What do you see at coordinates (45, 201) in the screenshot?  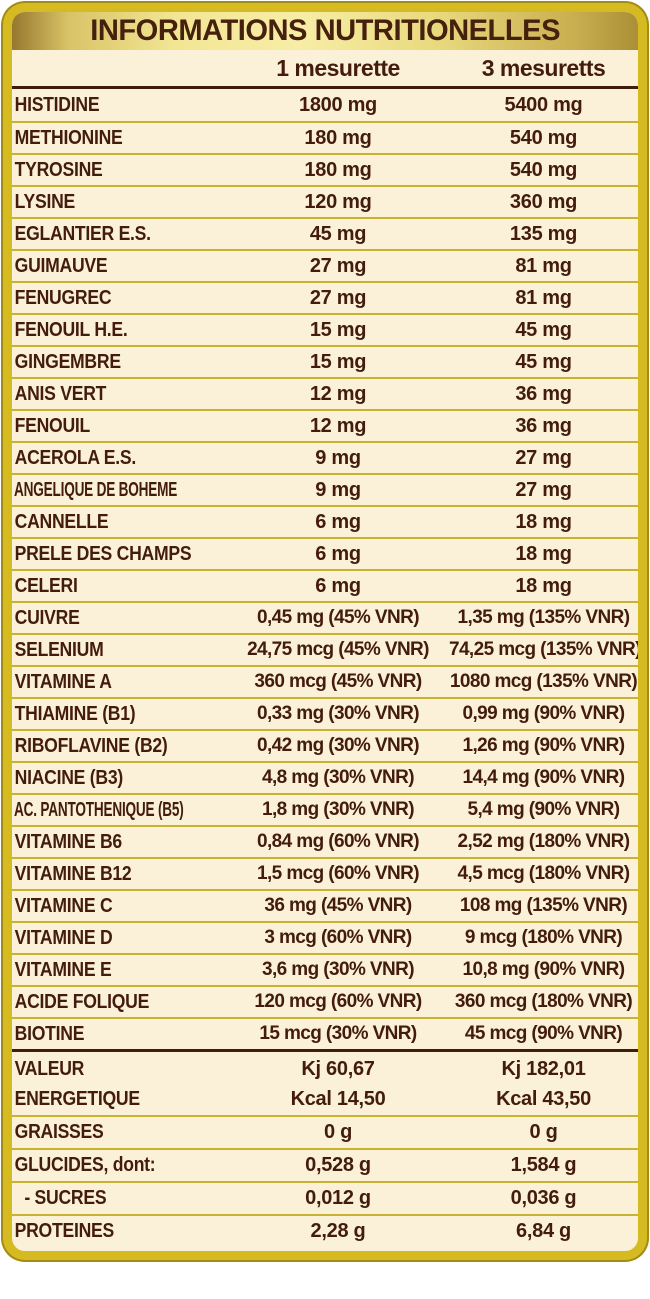 I see `row-label: LYSINE` at bounding box center [45, 201].